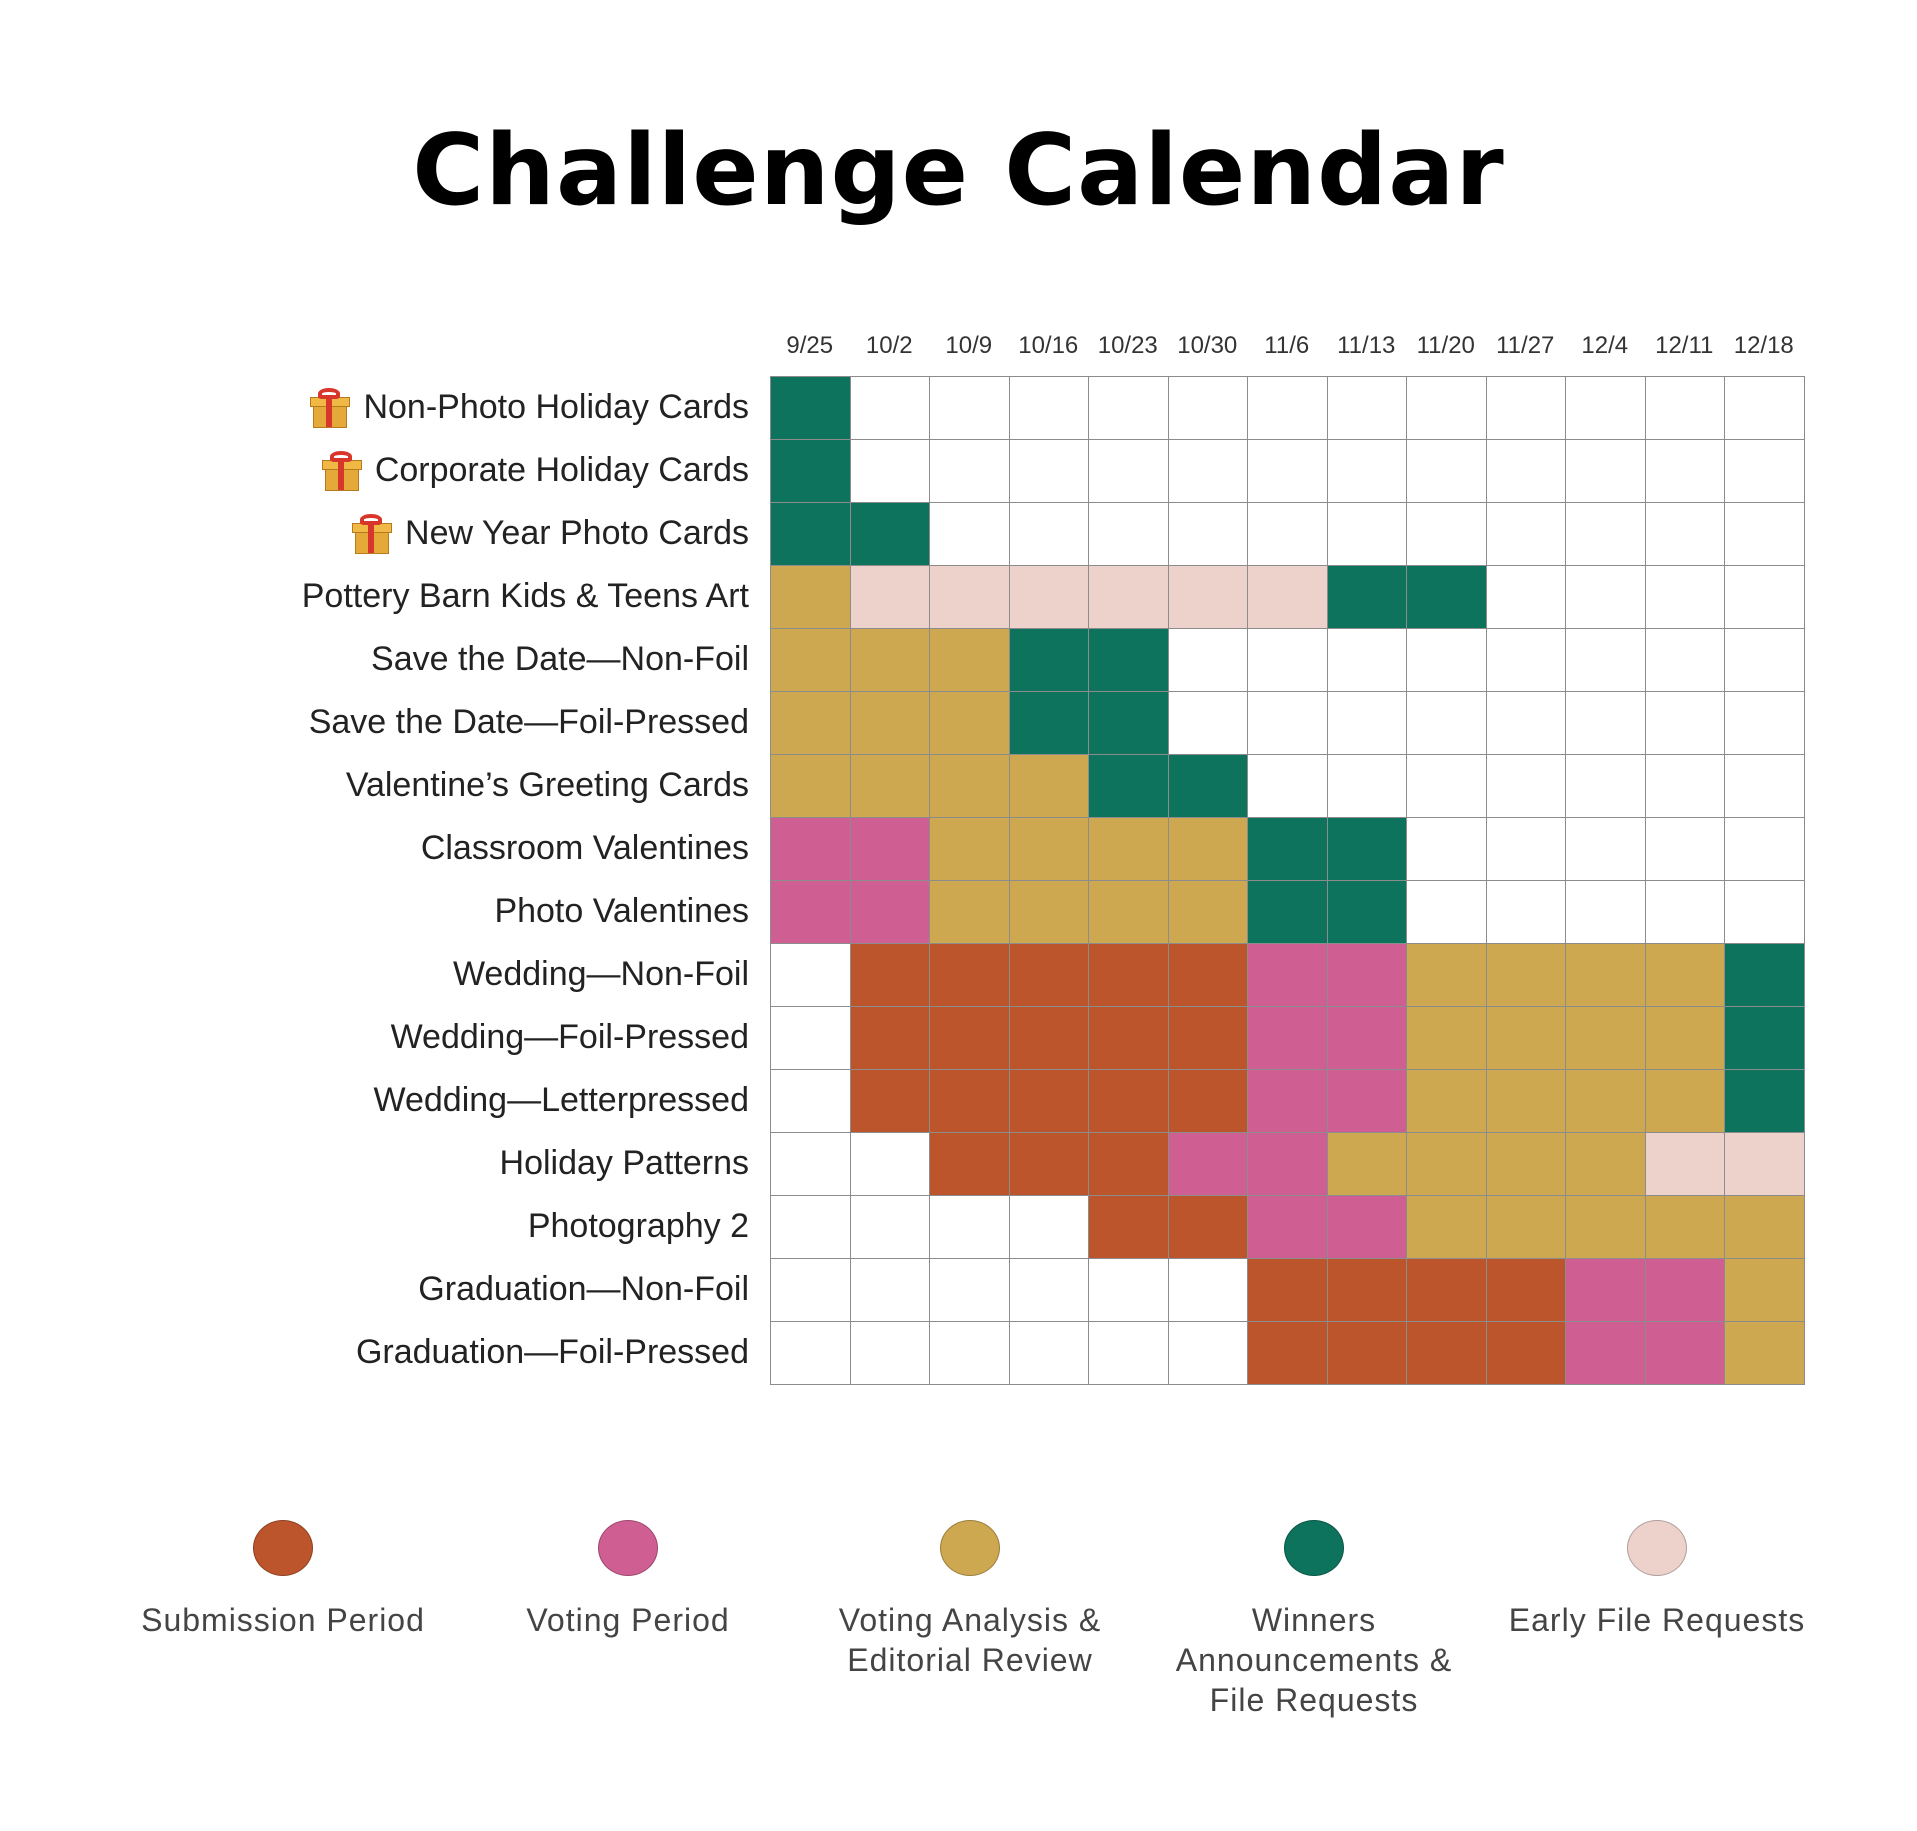 Image resolution: width=1917 pixels, height=1831 pixels. I want to click on challenge-name: Valentine’s Greeting Cards, so click(547, 785).